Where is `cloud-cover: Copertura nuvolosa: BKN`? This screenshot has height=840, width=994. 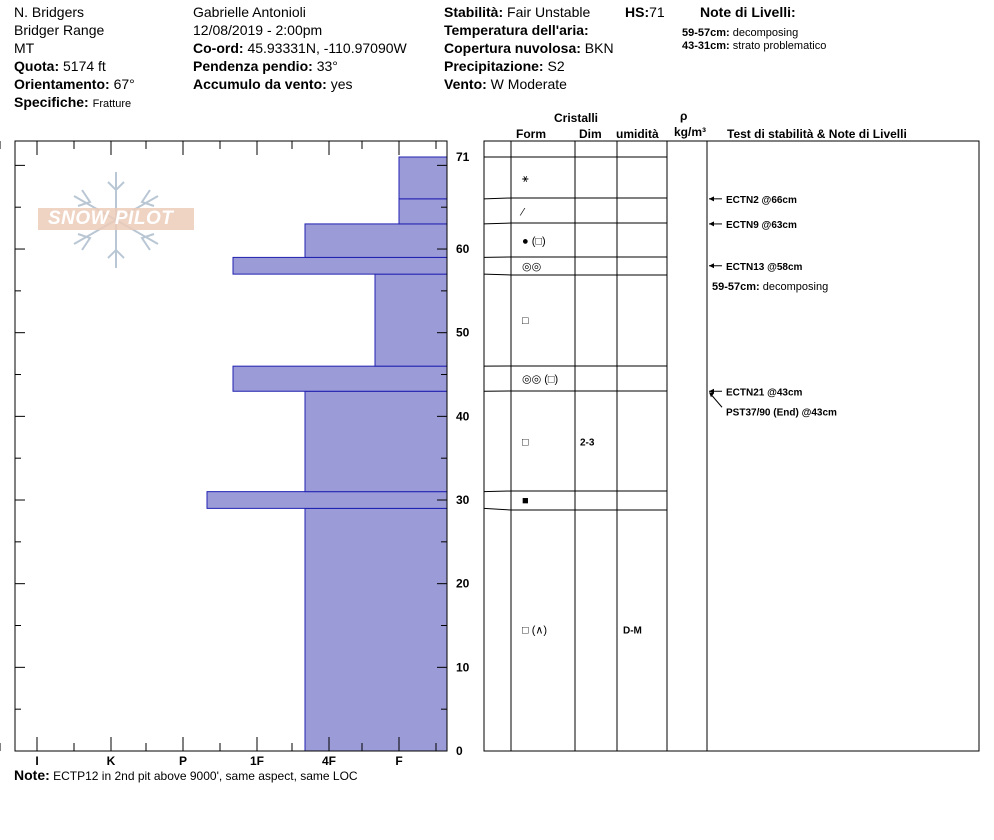 cloud-cover: Copertura nuvolosa: BKN is located at coordinates (529, 48).